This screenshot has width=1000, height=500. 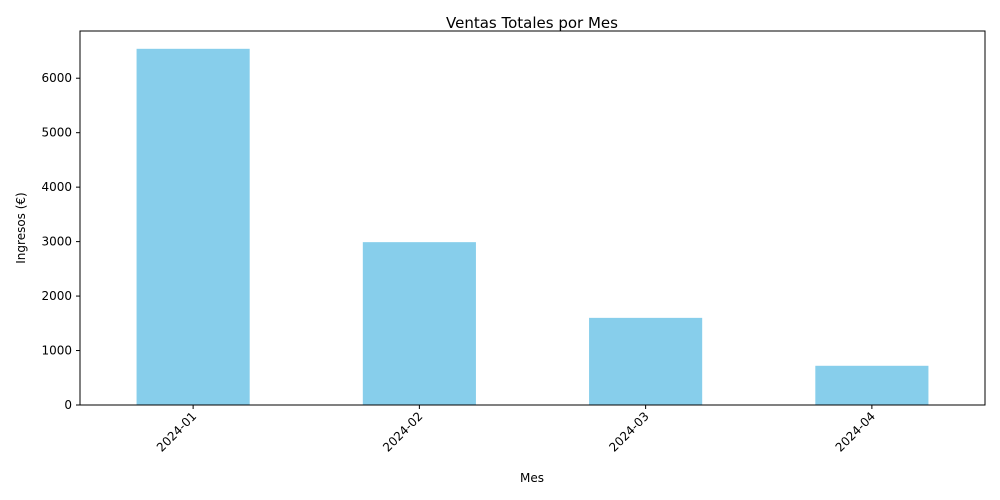 What do you see at coordinates (56, 242) in the screenshot?
I see `y-tick-label: 3000` at bounding box center [56, 242].